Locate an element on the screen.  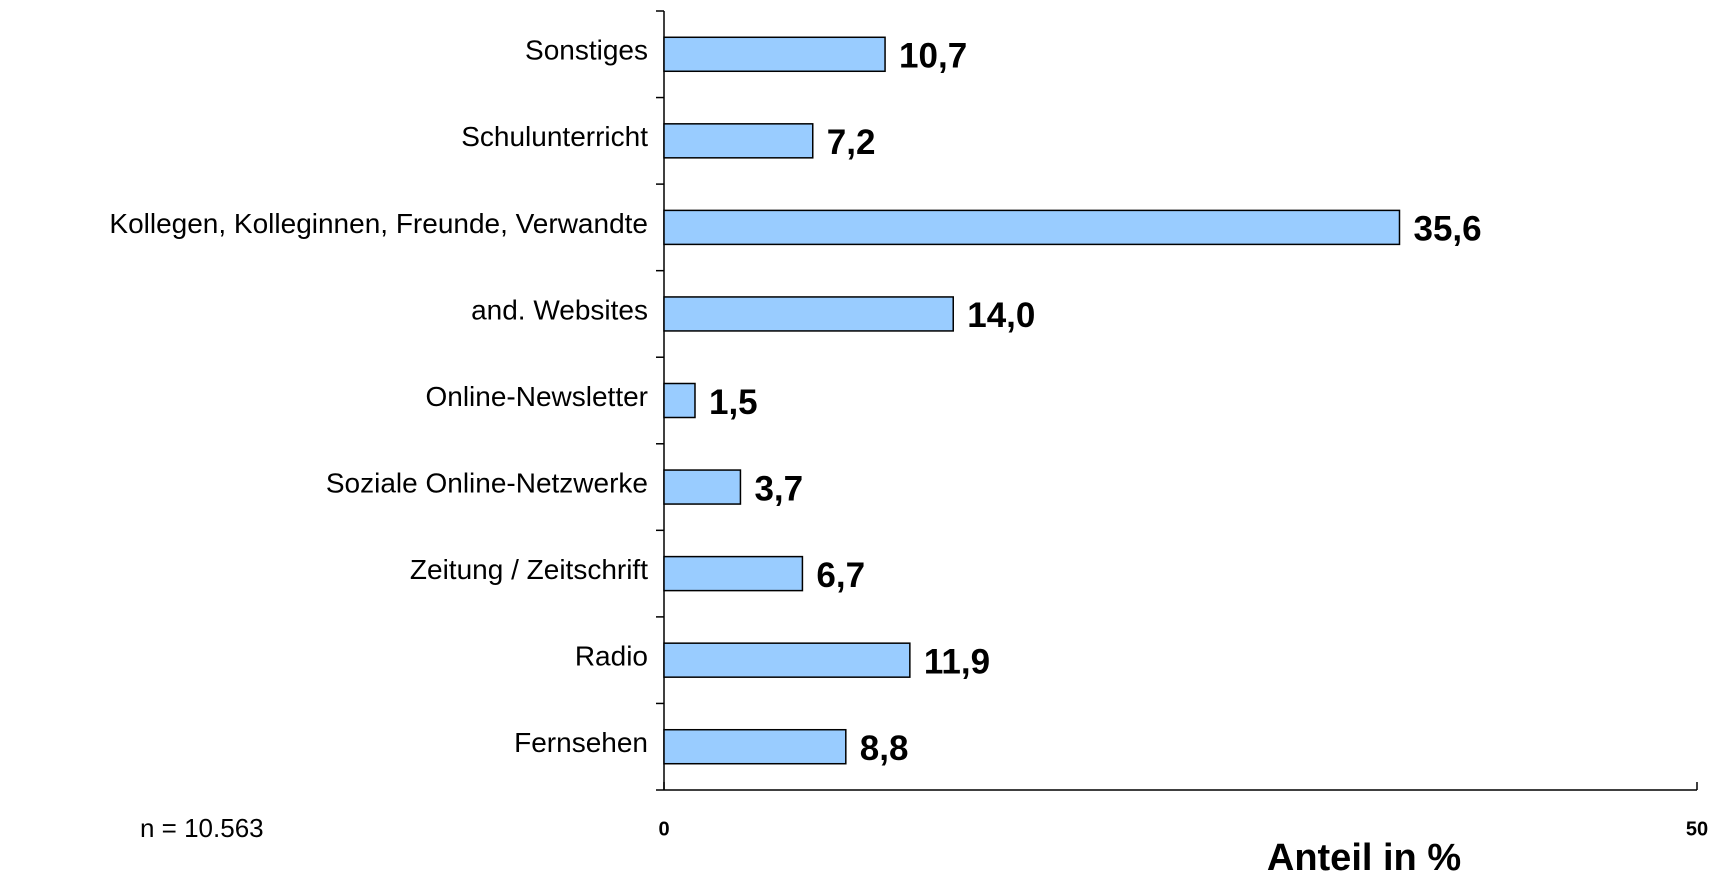
y-tick-label: Schulunterricht is located at coordinates (554, 136).